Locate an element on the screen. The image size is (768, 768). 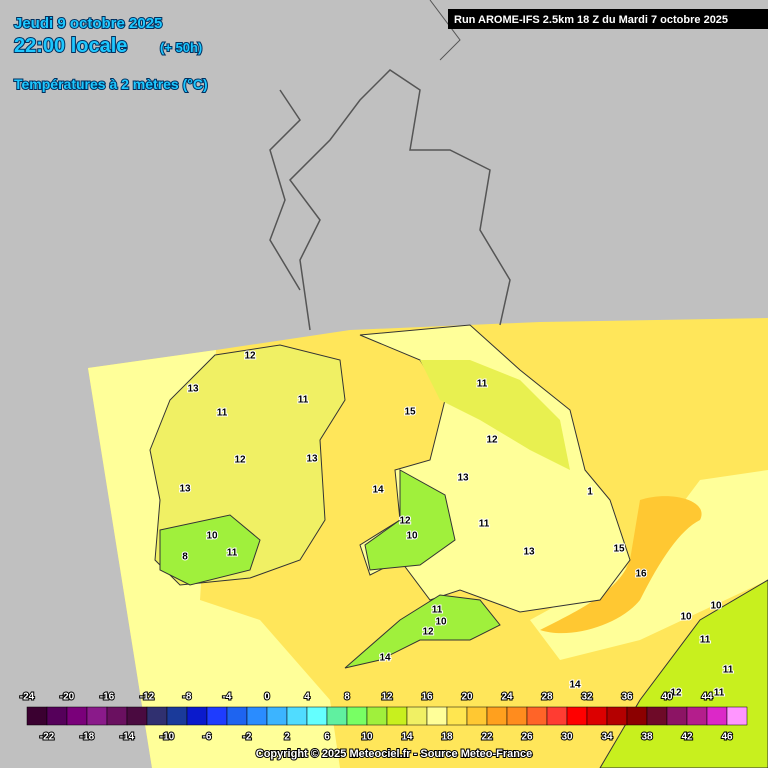
legend-tick-label: 26 is located at coordinates (527, 737).